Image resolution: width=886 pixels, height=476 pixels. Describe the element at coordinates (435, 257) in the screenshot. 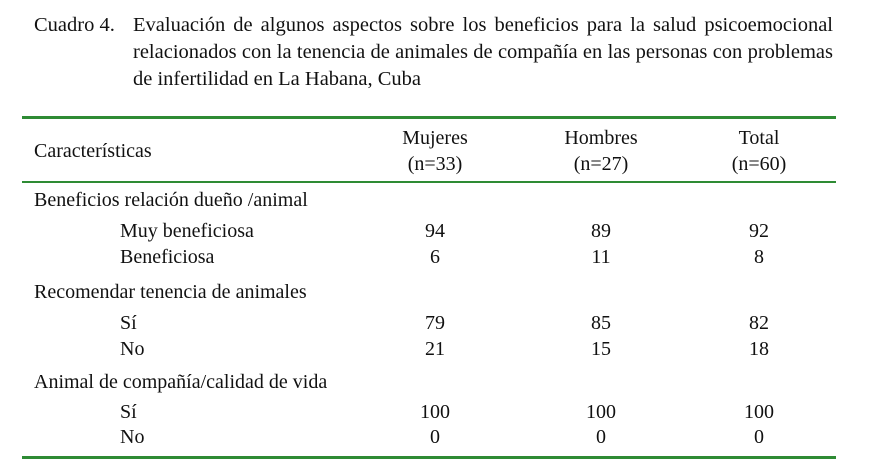

I see `cell-value: 6` at that location.